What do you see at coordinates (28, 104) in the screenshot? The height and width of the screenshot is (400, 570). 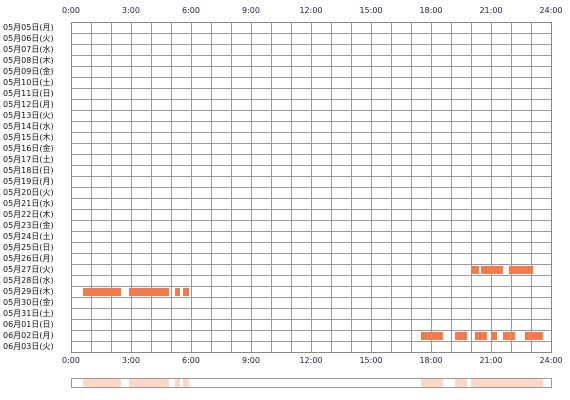 I see `date-row-label: 05月12日(月)` at bounding box center [28, 104].